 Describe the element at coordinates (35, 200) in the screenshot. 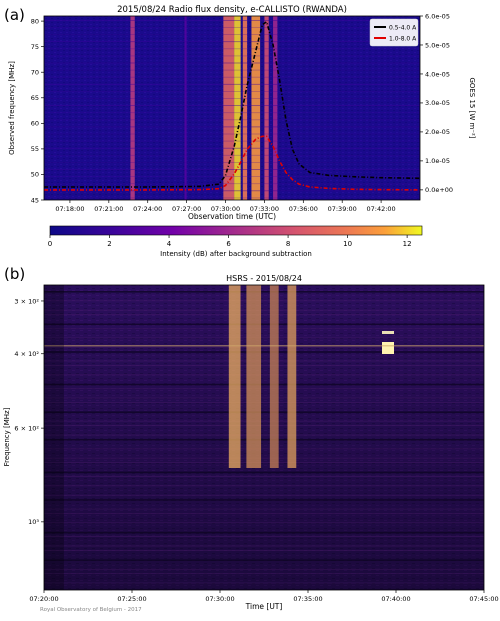

I see `y-tick-label-a-0: 45` at that location.